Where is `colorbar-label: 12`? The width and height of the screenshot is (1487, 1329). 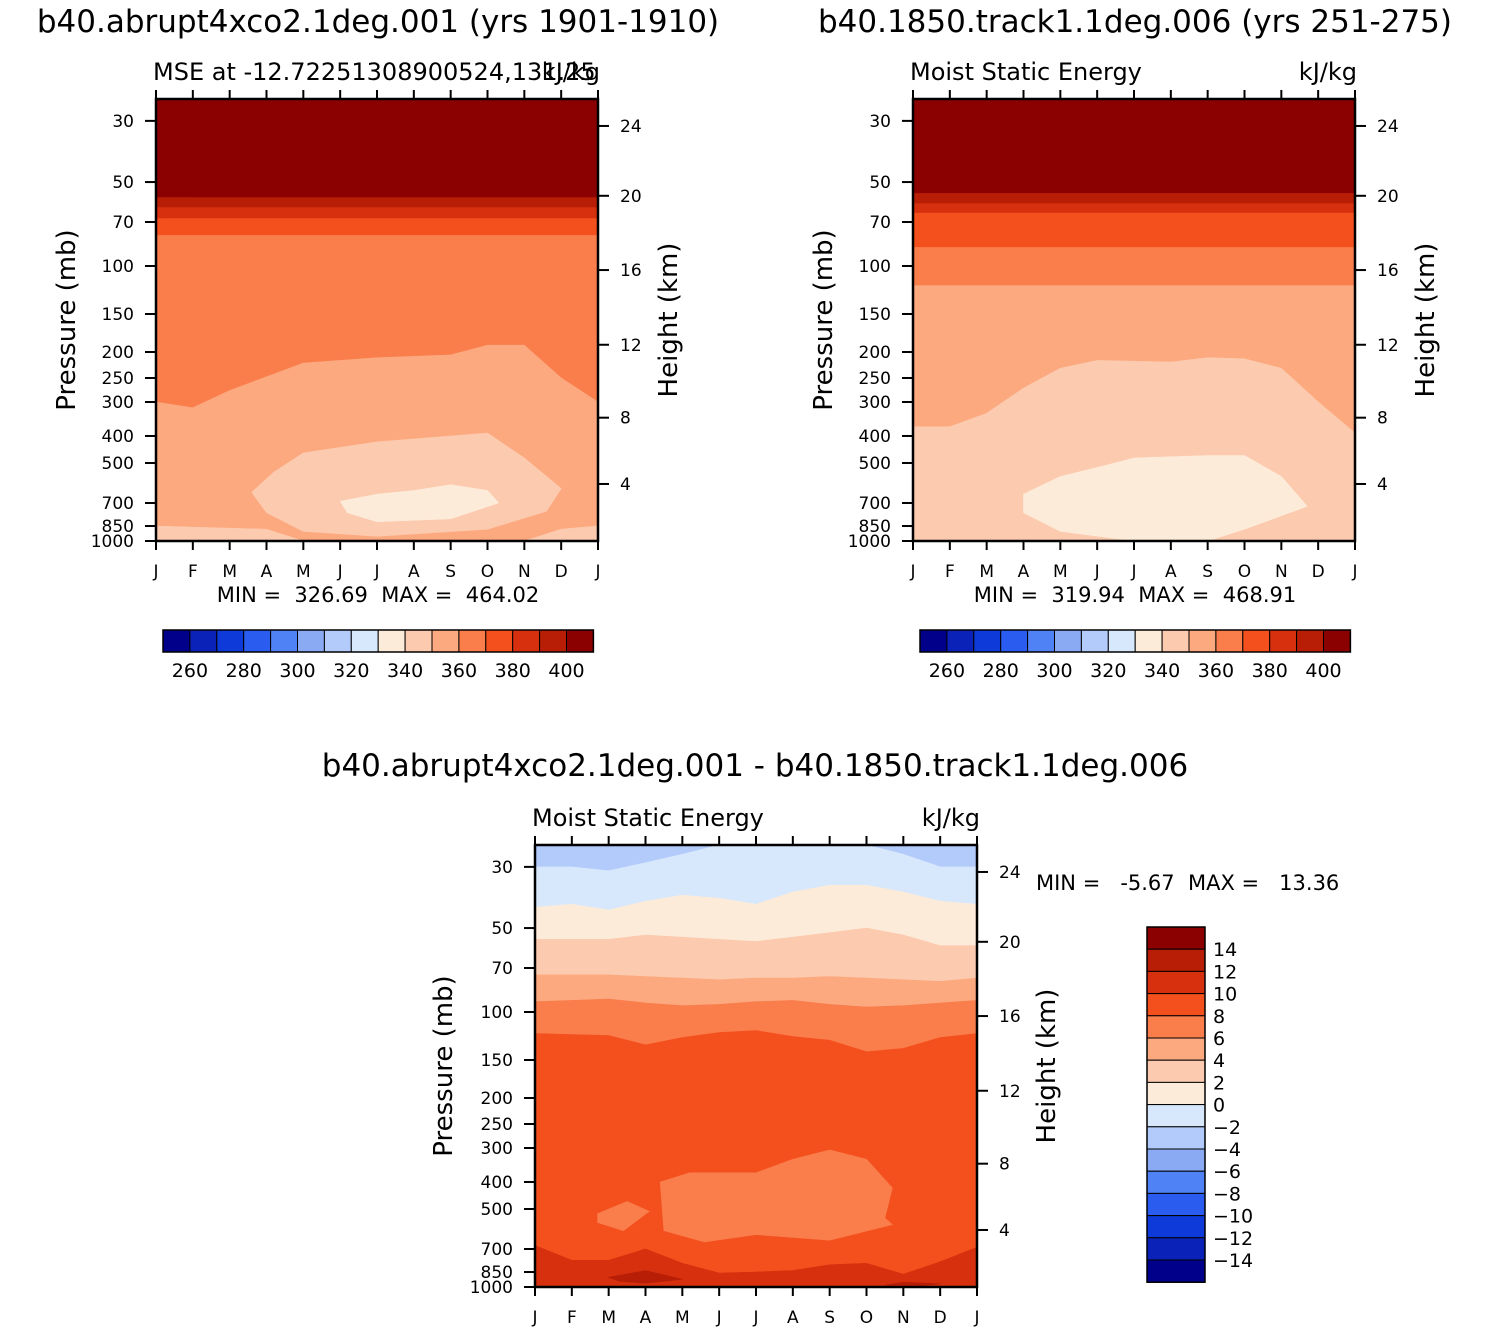 colorbar-label: 12 is located at coordinates (1225, 972).